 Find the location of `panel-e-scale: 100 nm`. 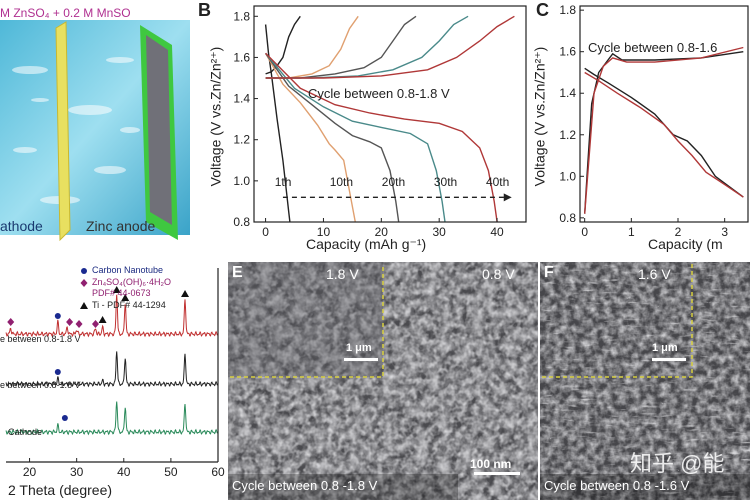

panel-e-scale: 100 nm is located at coordinates (491, 464).